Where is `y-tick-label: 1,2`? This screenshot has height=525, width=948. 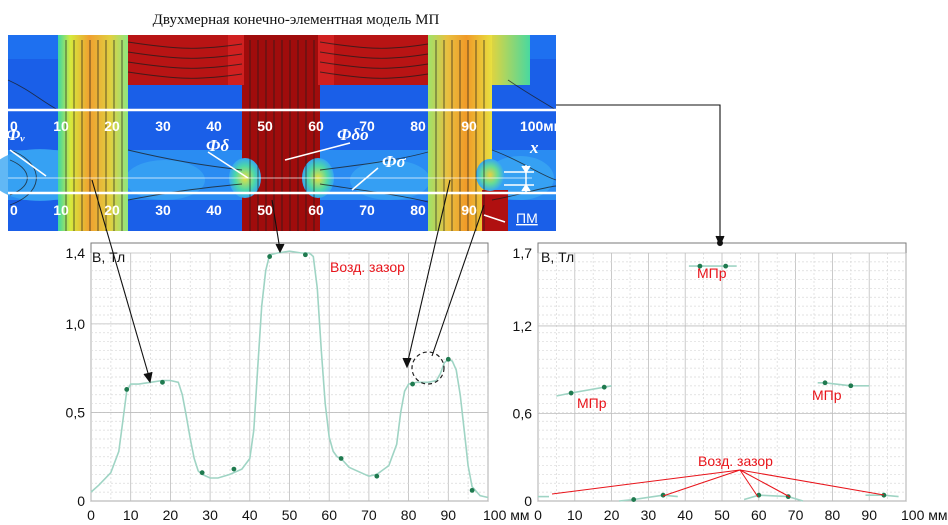 y-tick-label: 1,2 is located at coordinates (523, 326).